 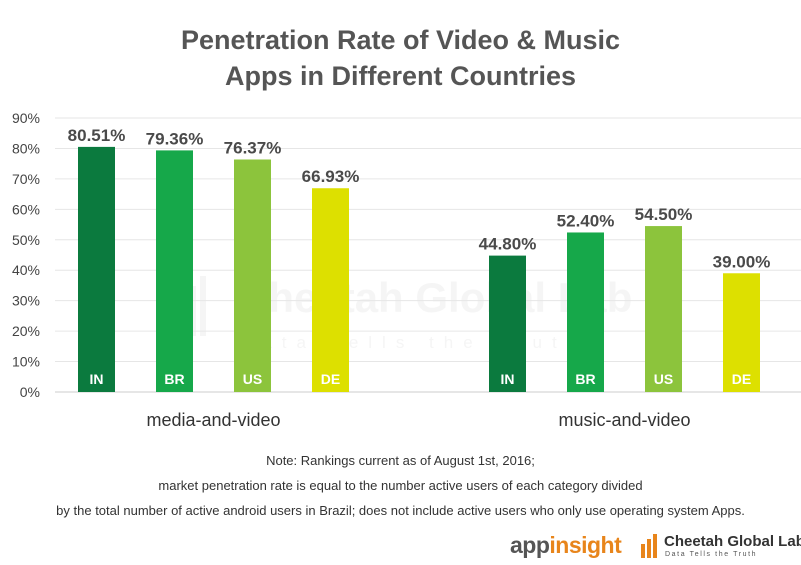 What do you see at coordinates (175, 138) in the screenshot?
I see `bar-value-label: 79.36%` at bounding box center [175, 138].